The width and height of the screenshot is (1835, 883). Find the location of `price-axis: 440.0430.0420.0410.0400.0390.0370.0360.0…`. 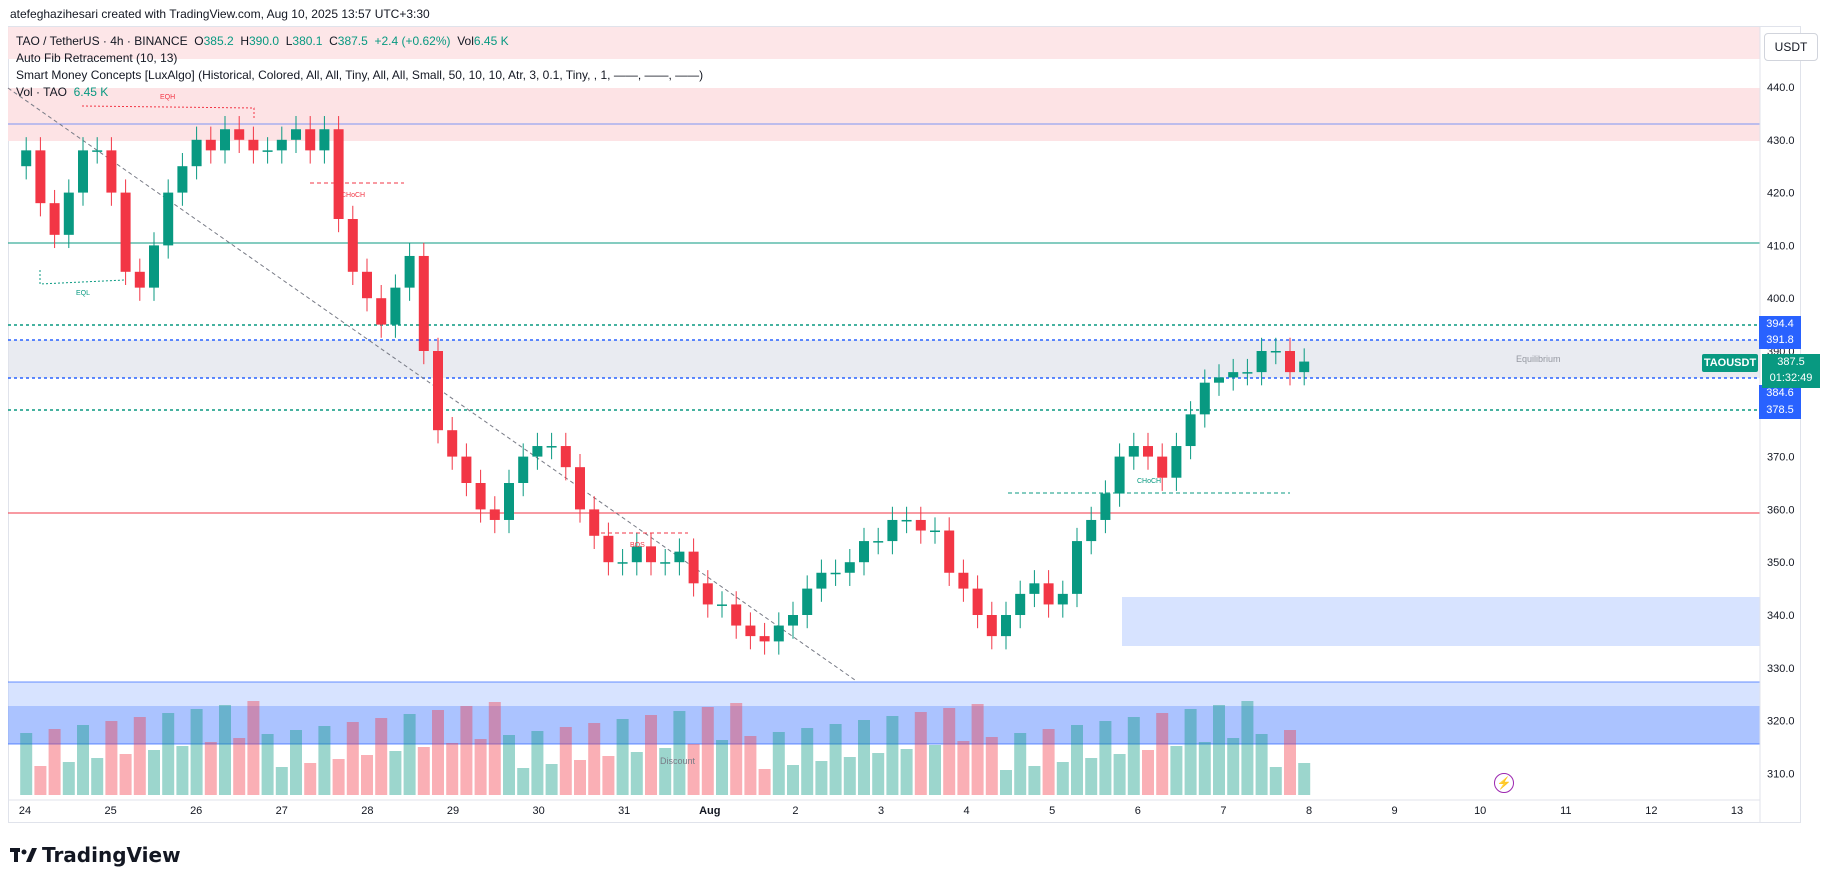

price-axis: 440.0430.0420.0410.0400.0390.0370.0360.0… is located at coordinates (1781, 431).